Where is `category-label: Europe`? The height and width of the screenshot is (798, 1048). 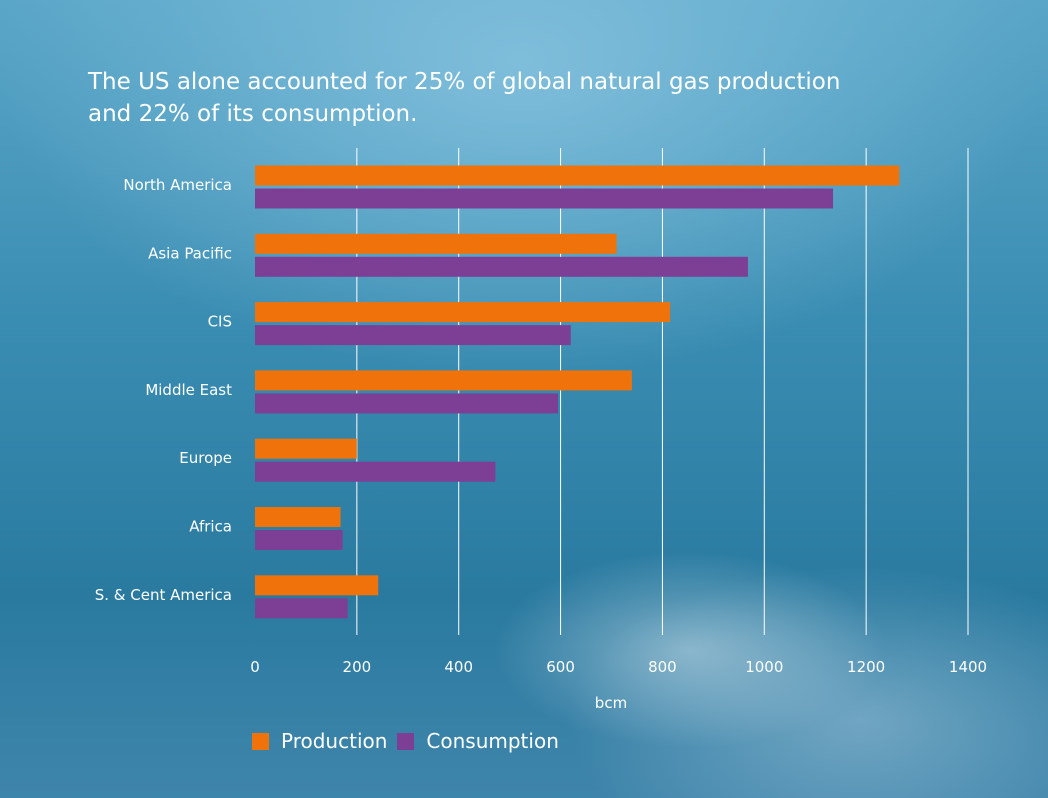
category-label: Europe is located at coordinates (205, 458).